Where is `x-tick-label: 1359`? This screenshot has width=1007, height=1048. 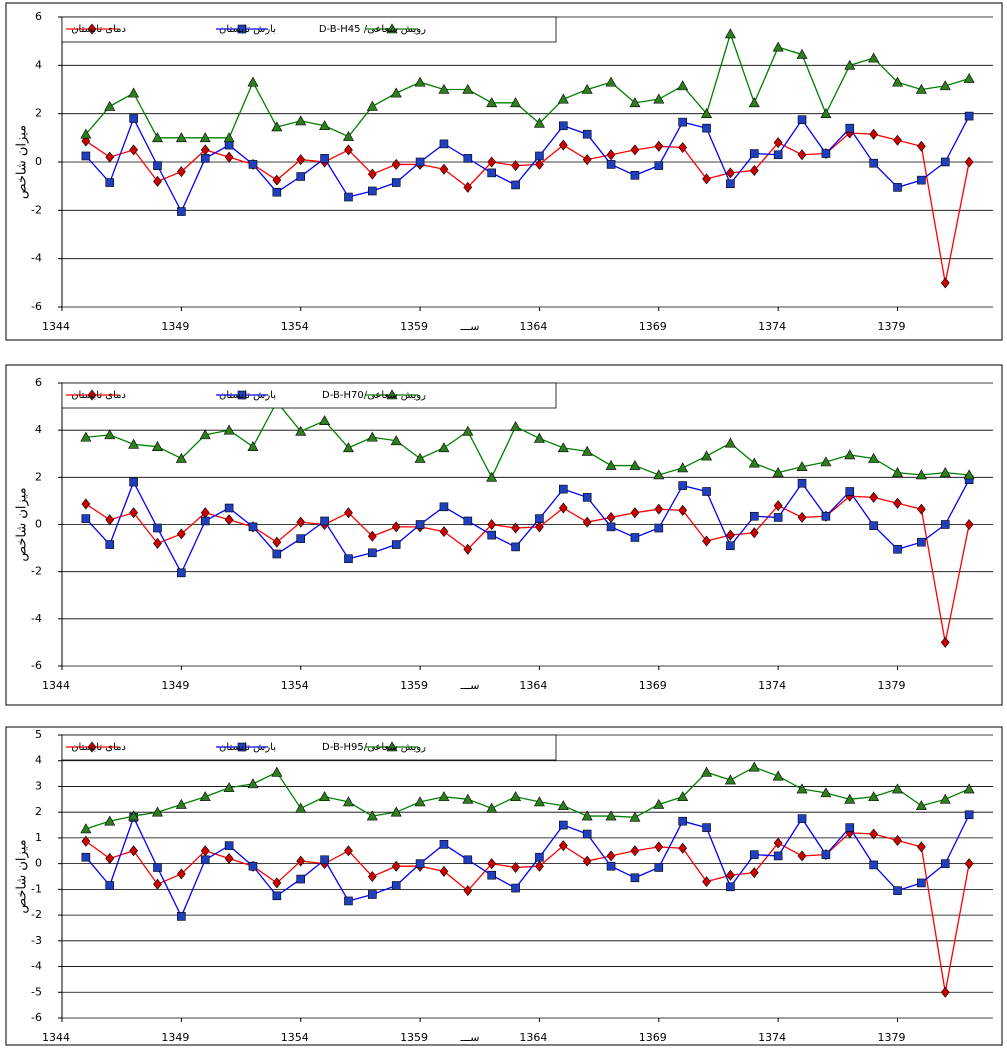
x-tick-label: 1359 is located at coordinates (414, 326).